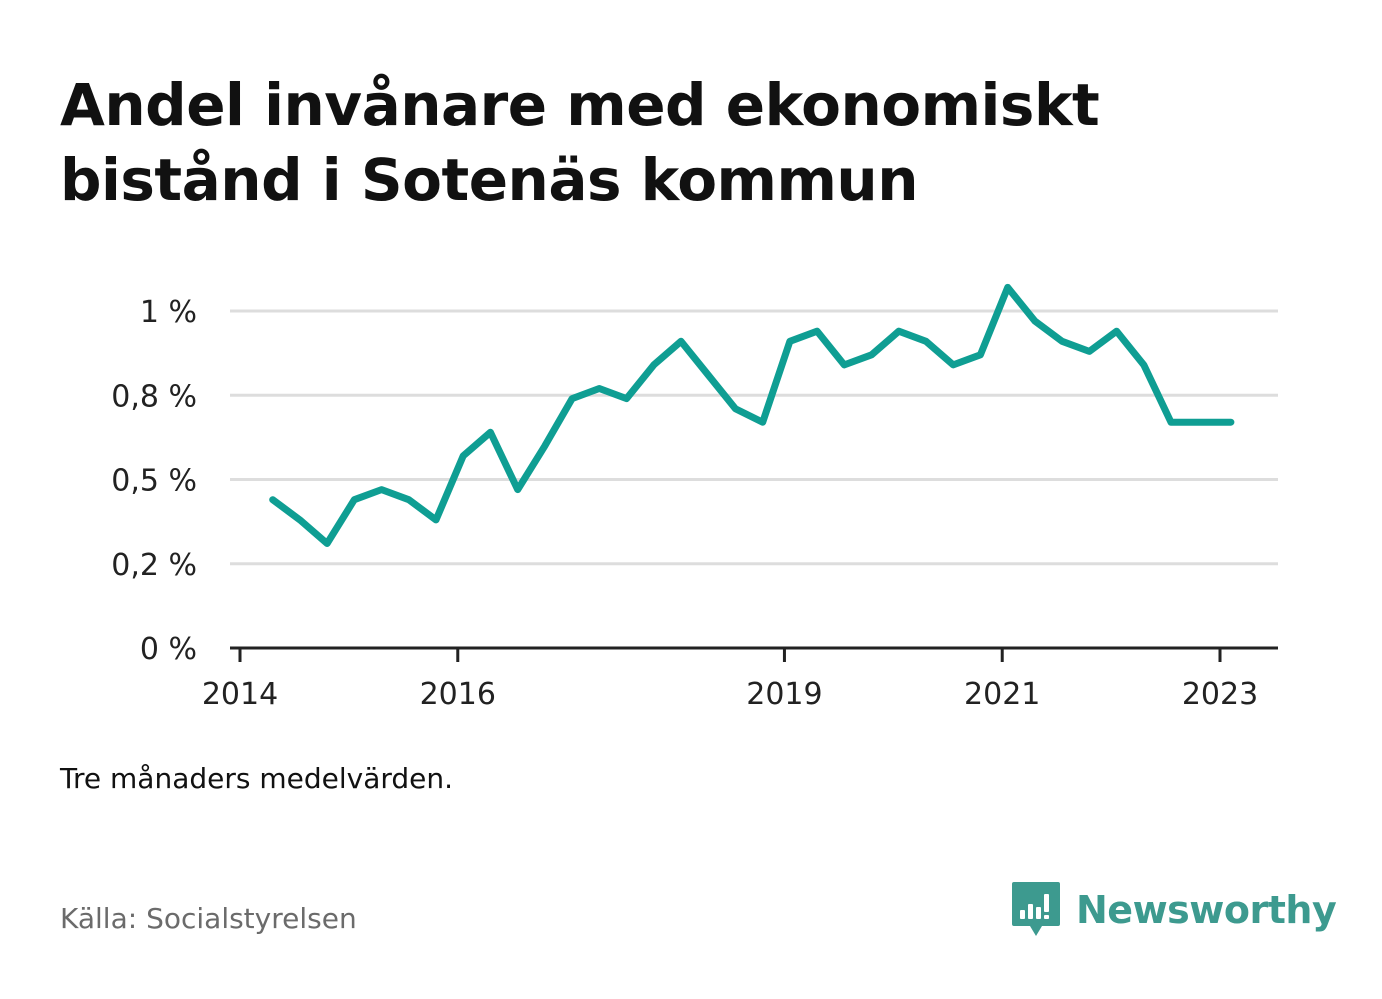 The height and width of the screenshot is (999, 1382). I want to click on chart-note: Tre månaders medelvärden., so click(257, 778).